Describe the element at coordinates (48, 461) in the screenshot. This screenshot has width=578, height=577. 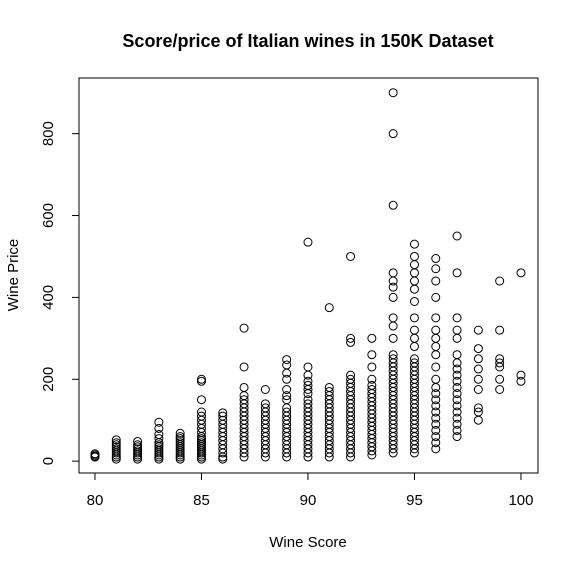
I see `y-tick-label: 0` at that location.